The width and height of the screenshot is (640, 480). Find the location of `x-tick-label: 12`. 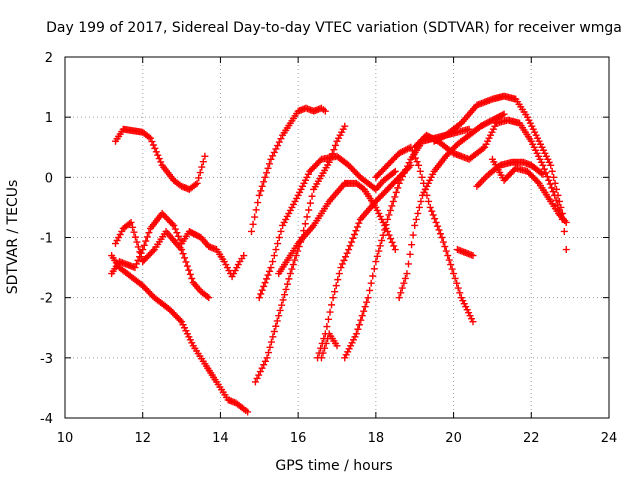

x-tick-label: 12 is located at coordinates (142, 438).